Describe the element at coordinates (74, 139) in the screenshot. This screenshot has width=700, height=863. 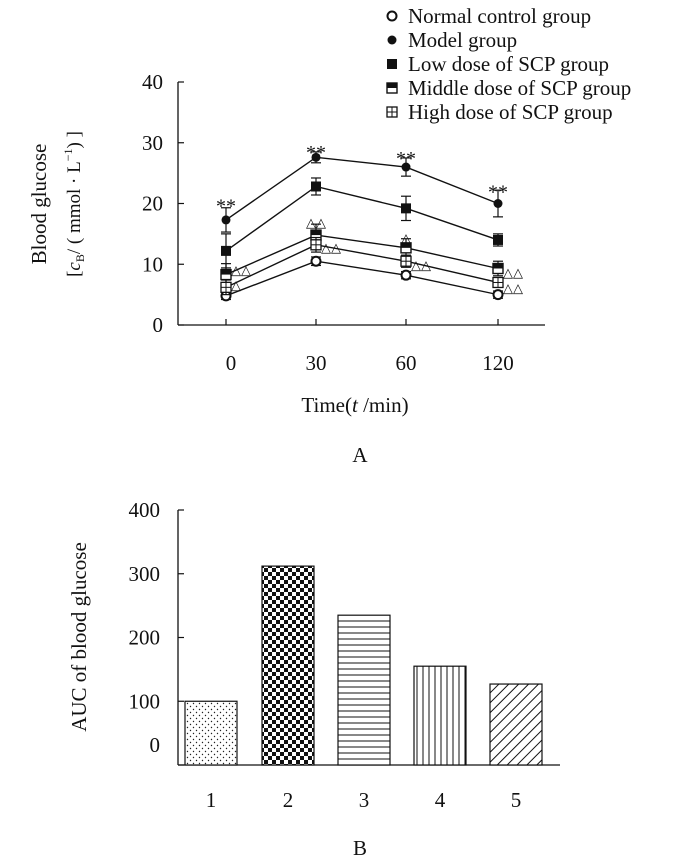
I see `ylabel-end: ) ]` at that location.